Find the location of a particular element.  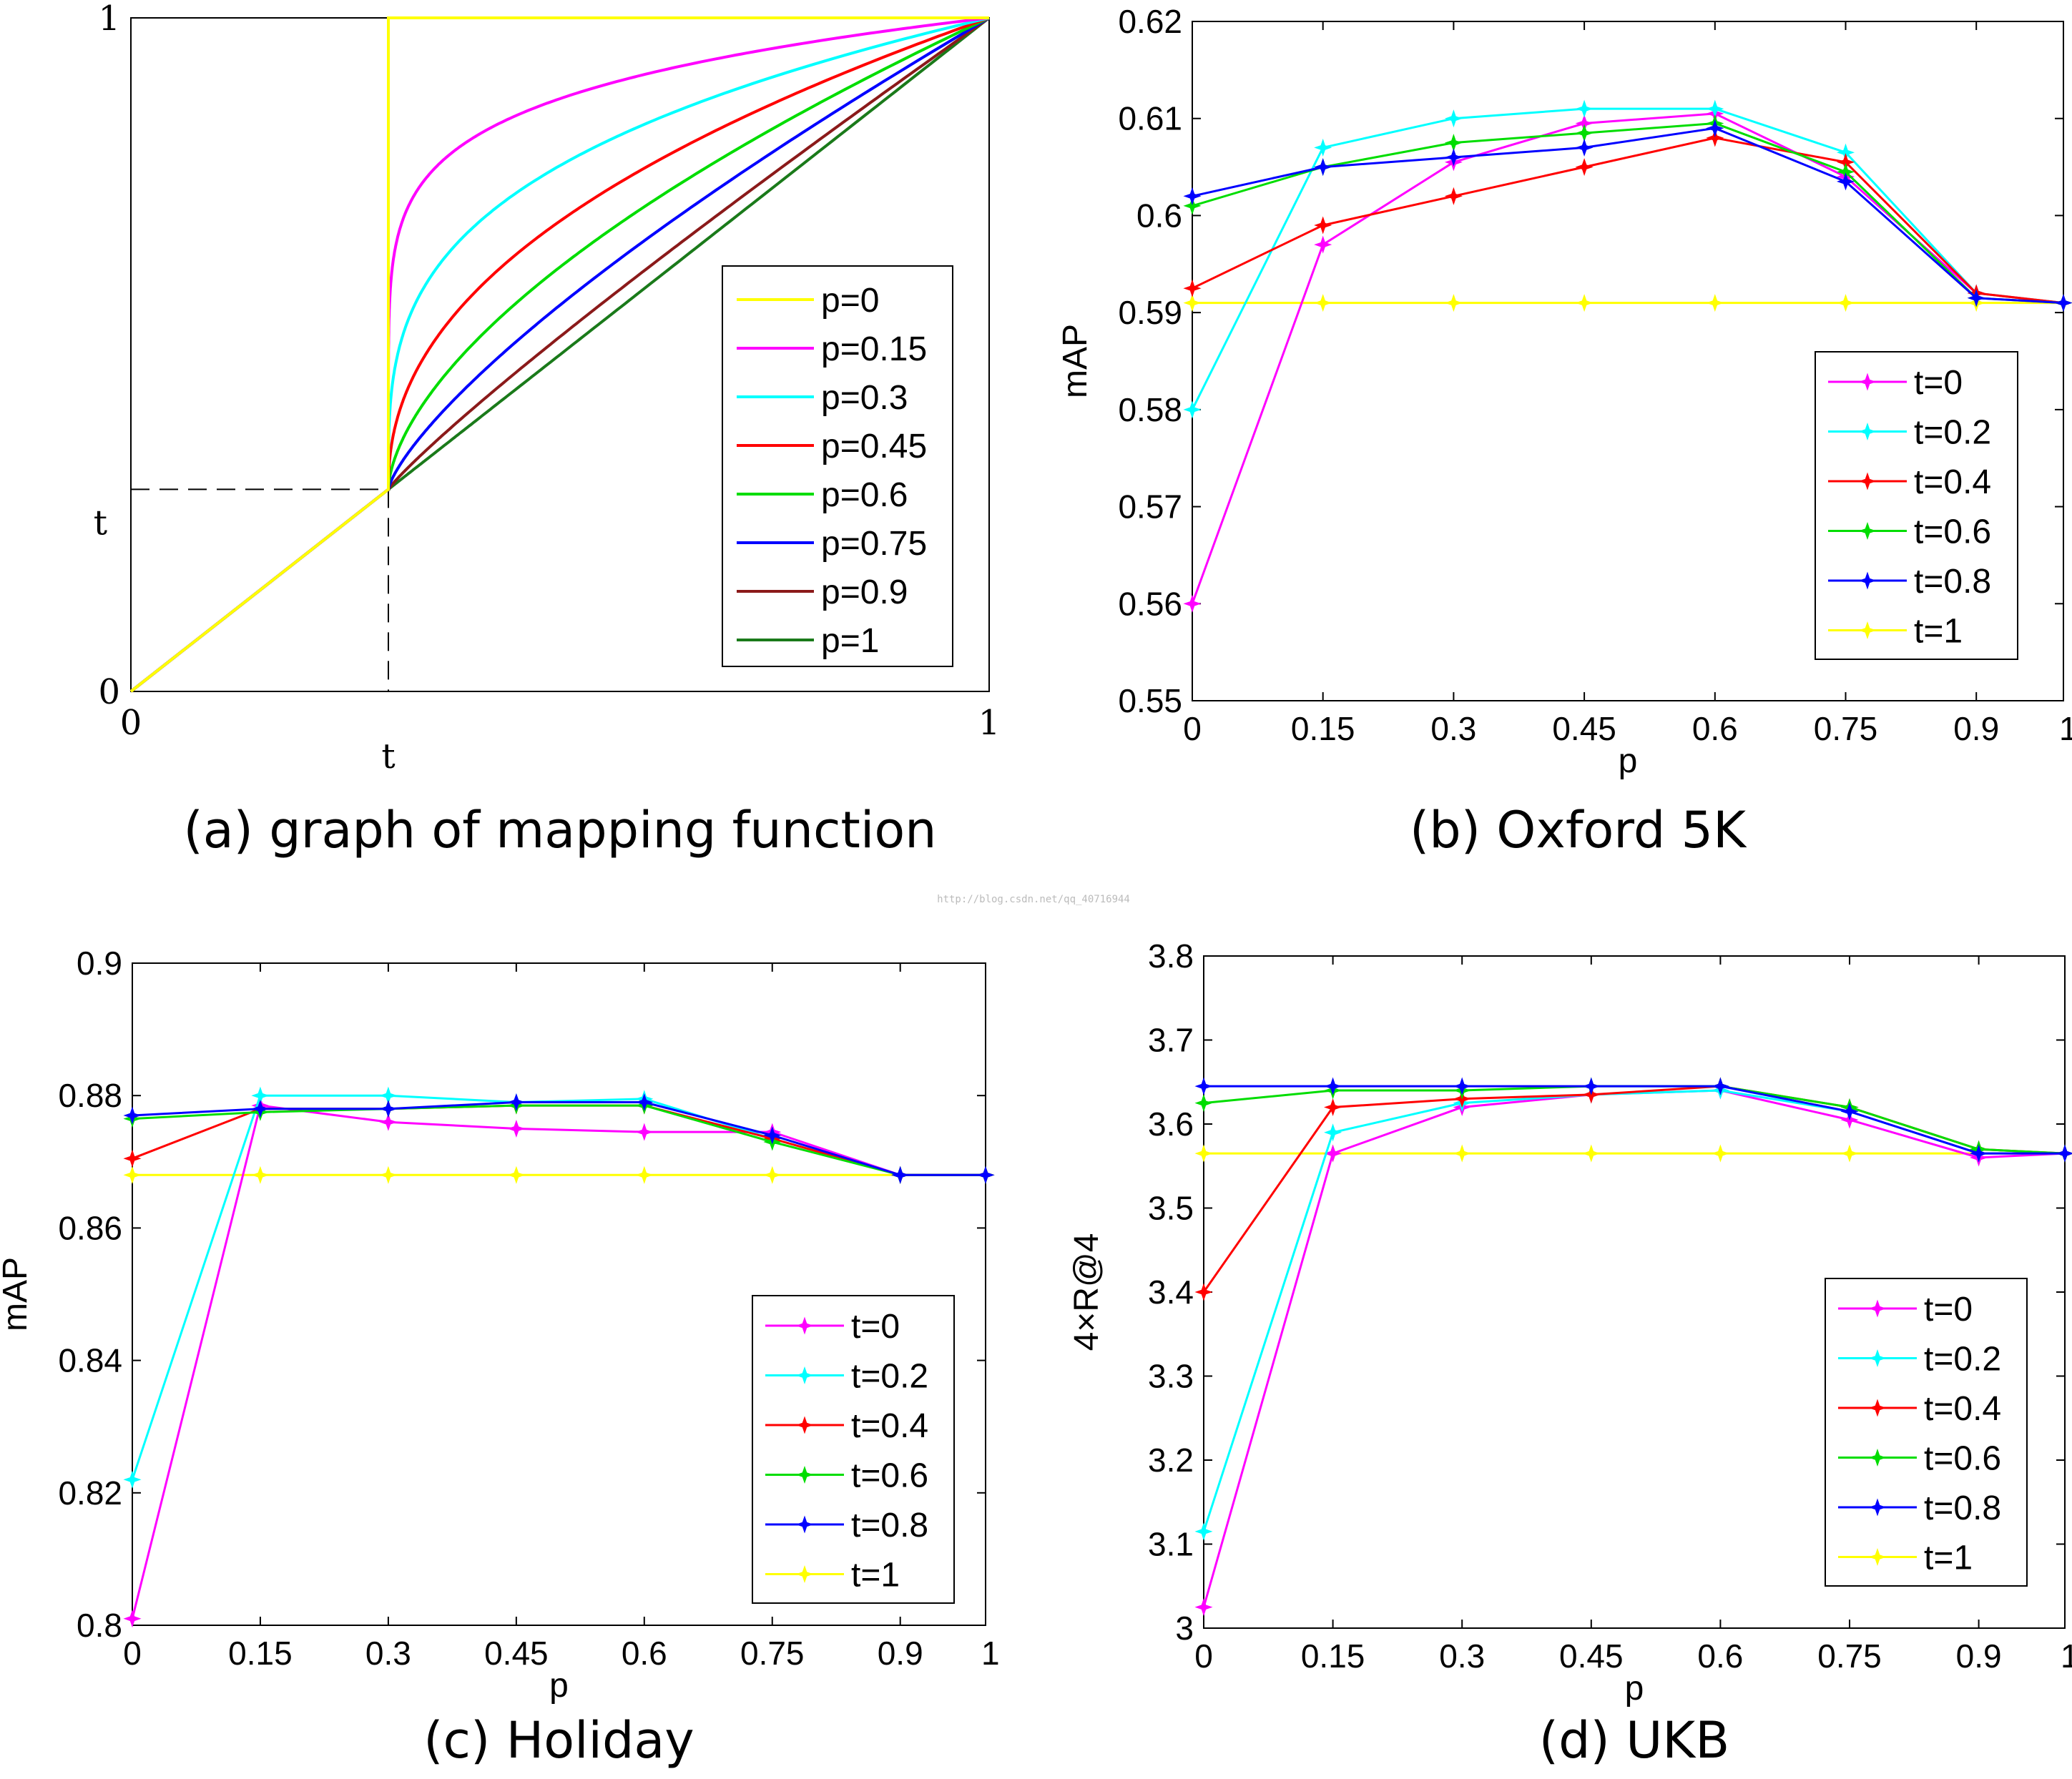

y-tick-label: 3 is located at coordinates (1184, 1628).